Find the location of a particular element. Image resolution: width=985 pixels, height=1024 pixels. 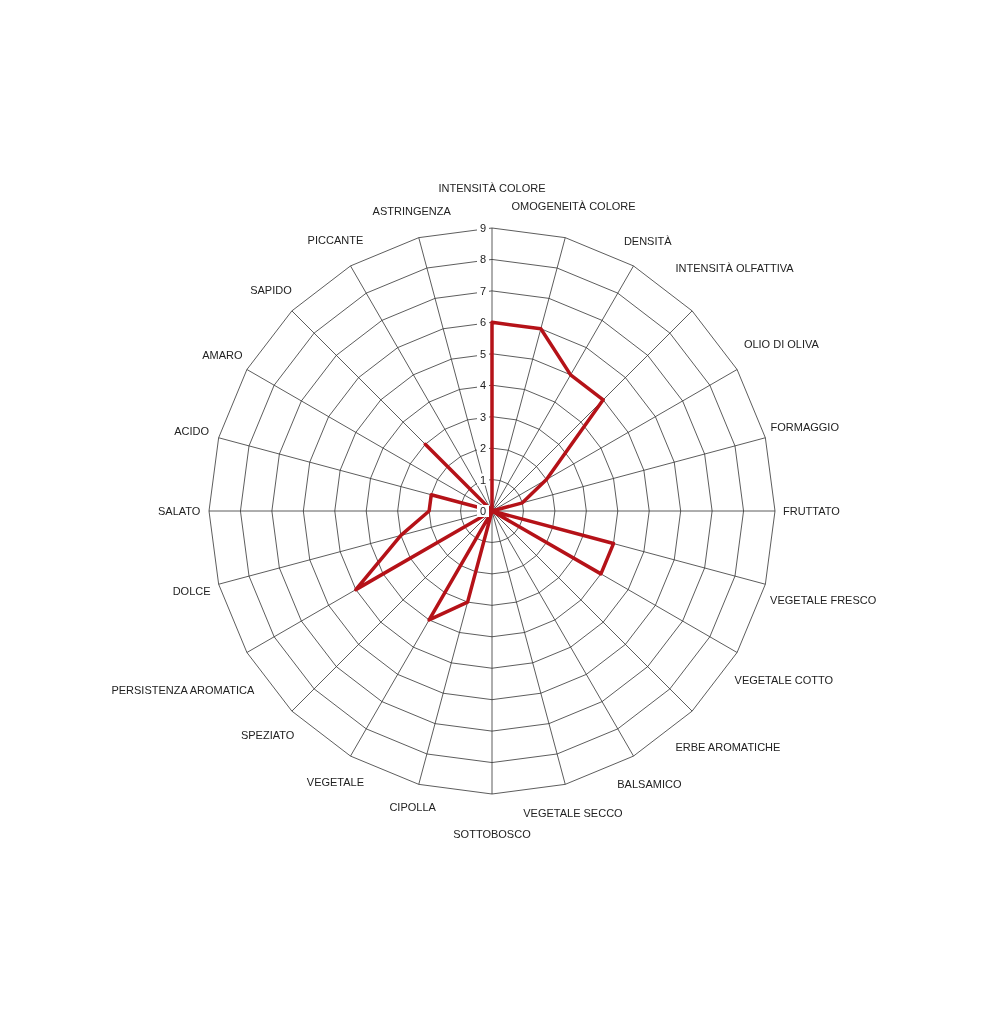

spoke-label: OLIO DI OLIVA is located at coordinates (781, 343).